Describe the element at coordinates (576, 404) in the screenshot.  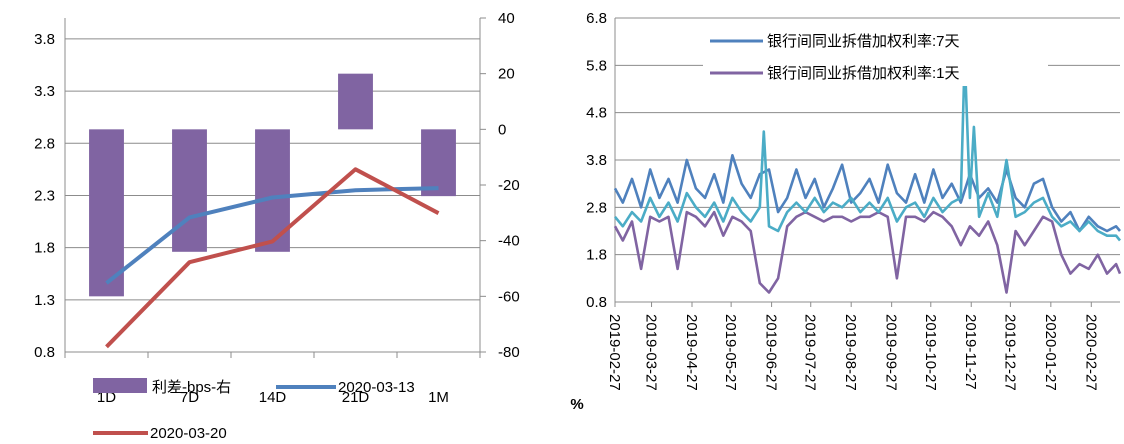
I see `y-axis-label: %` at that location.